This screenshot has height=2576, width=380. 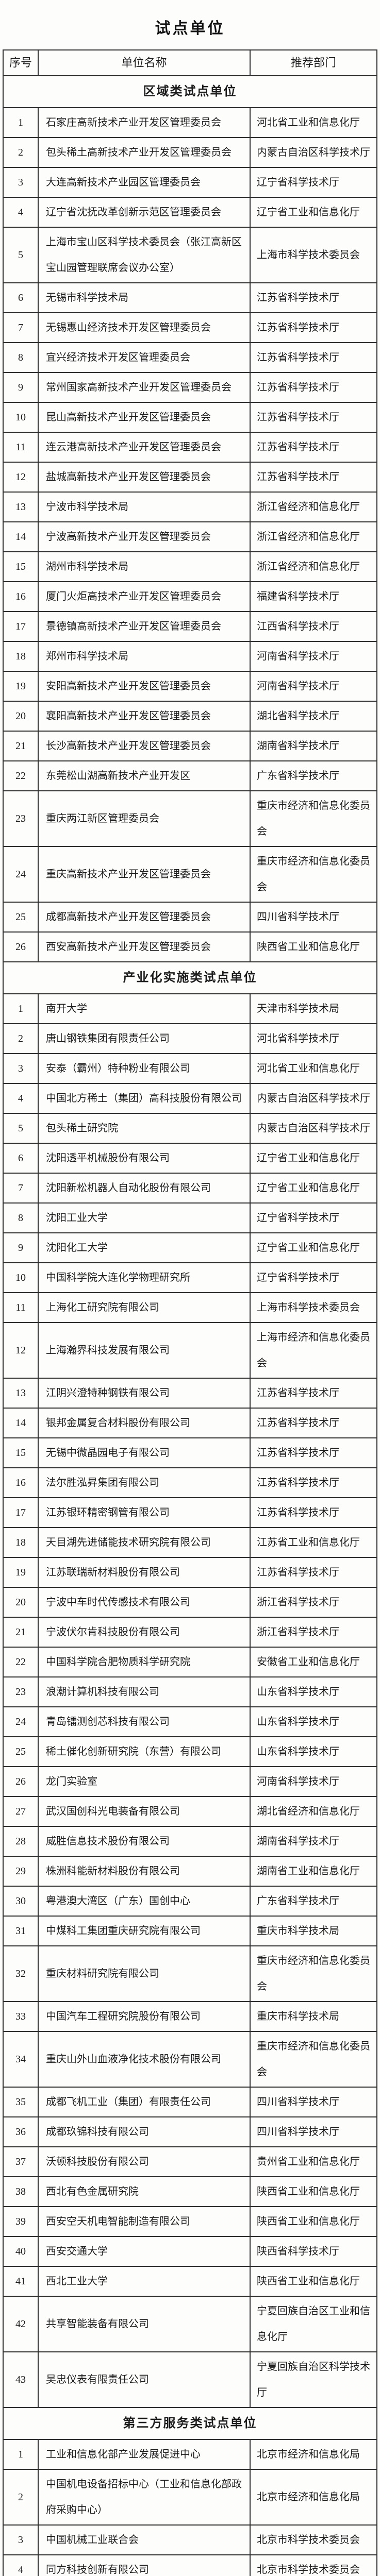 I want to click on recommend-dept-cell: 浙江省科学技术厅, so click(x=314, y=1603).